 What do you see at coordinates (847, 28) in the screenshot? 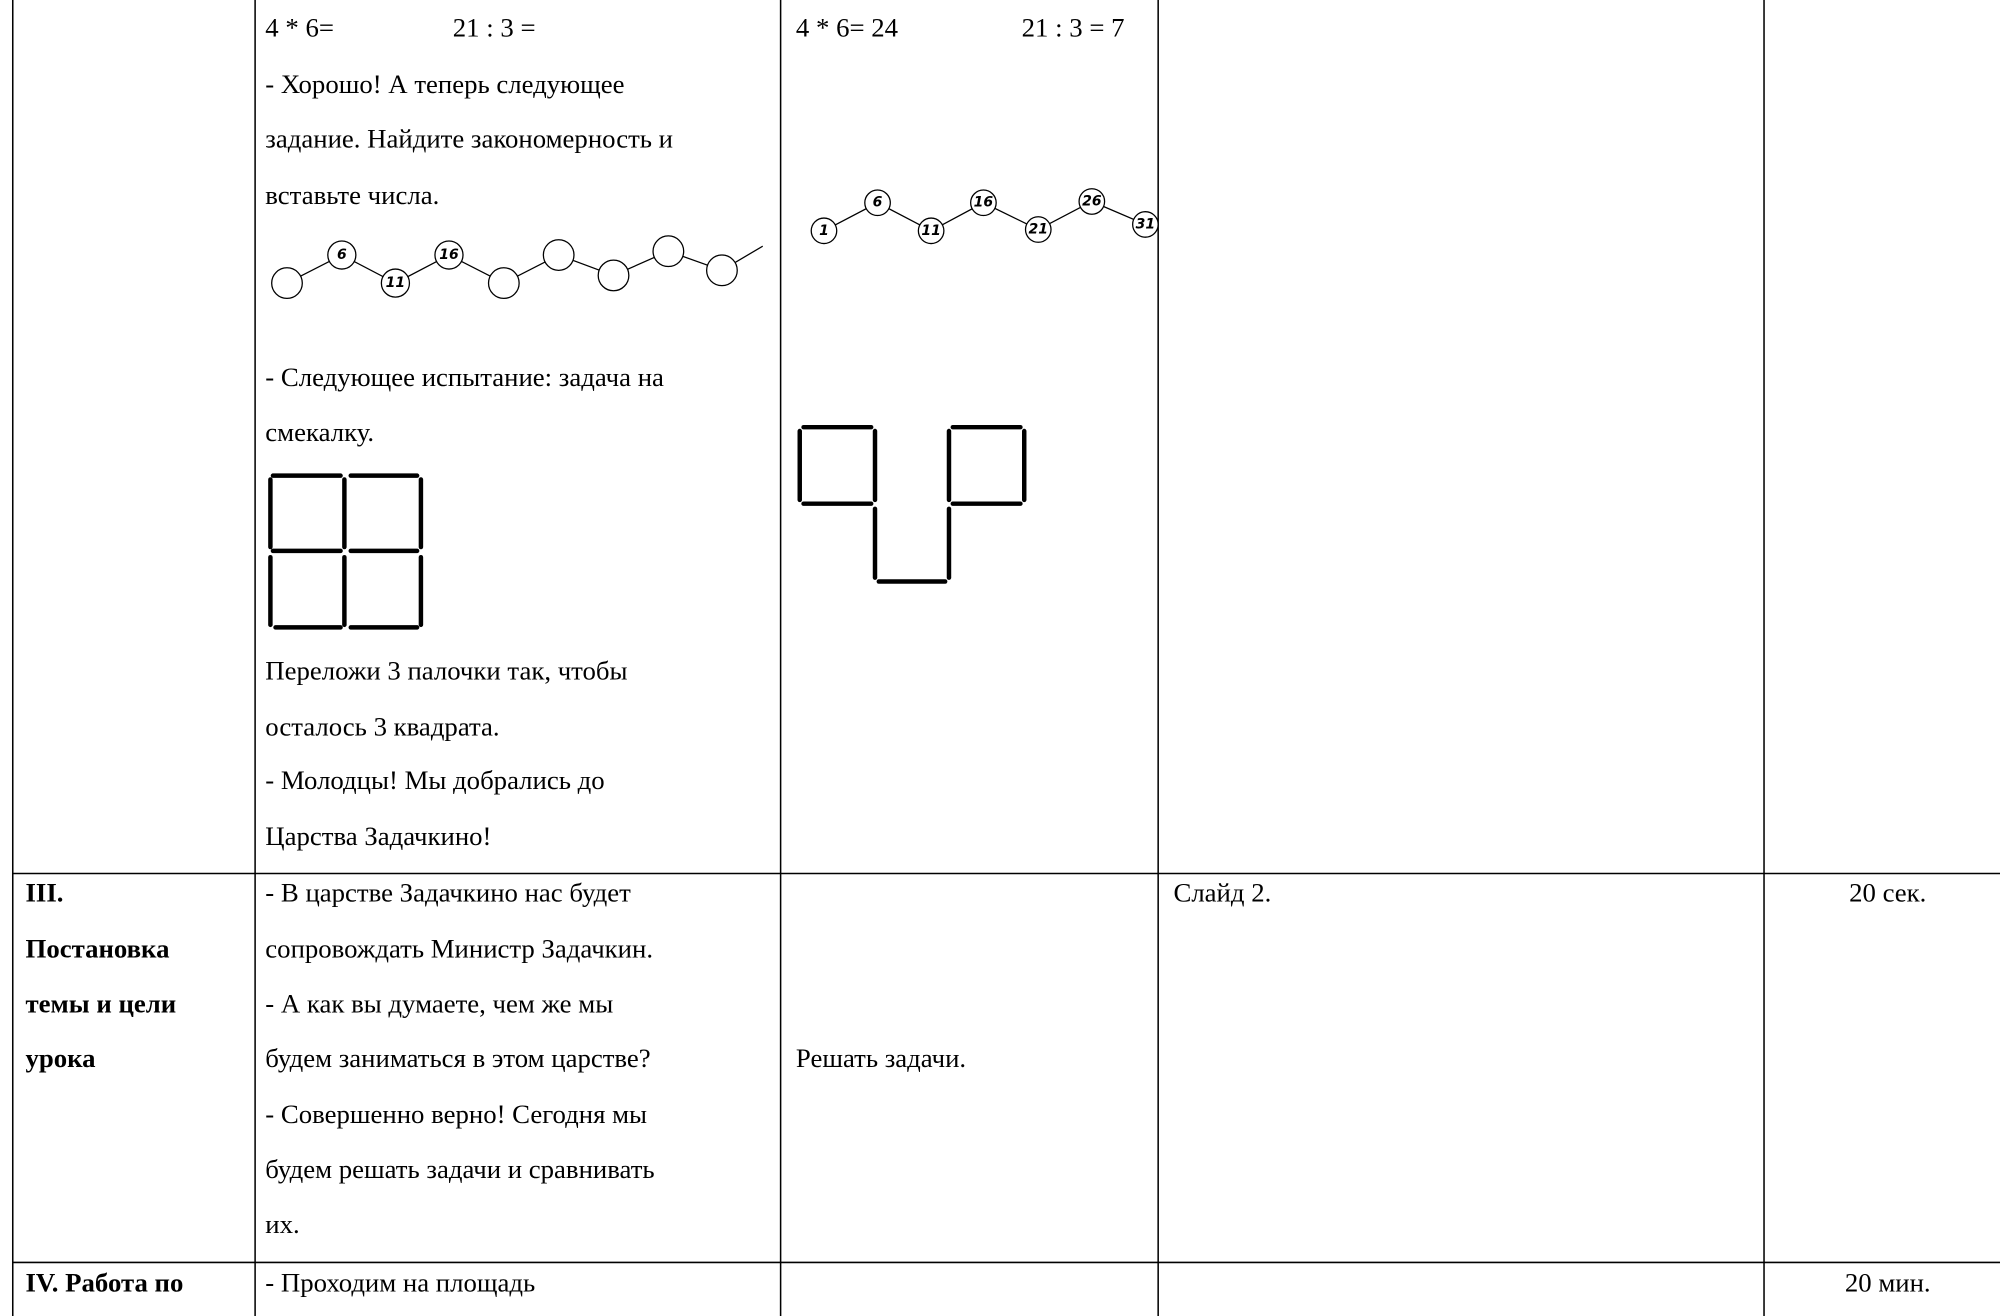
I see `answer: 4 * 6= 24` at bounding box center [847, 28].